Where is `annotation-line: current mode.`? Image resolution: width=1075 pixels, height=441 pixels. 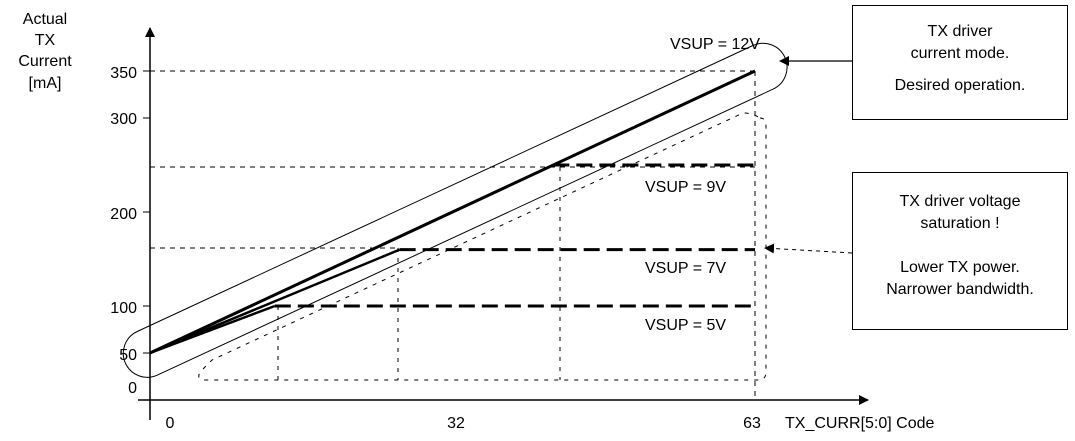
annotation-line: current mode. is located at coordinates (960, 53).